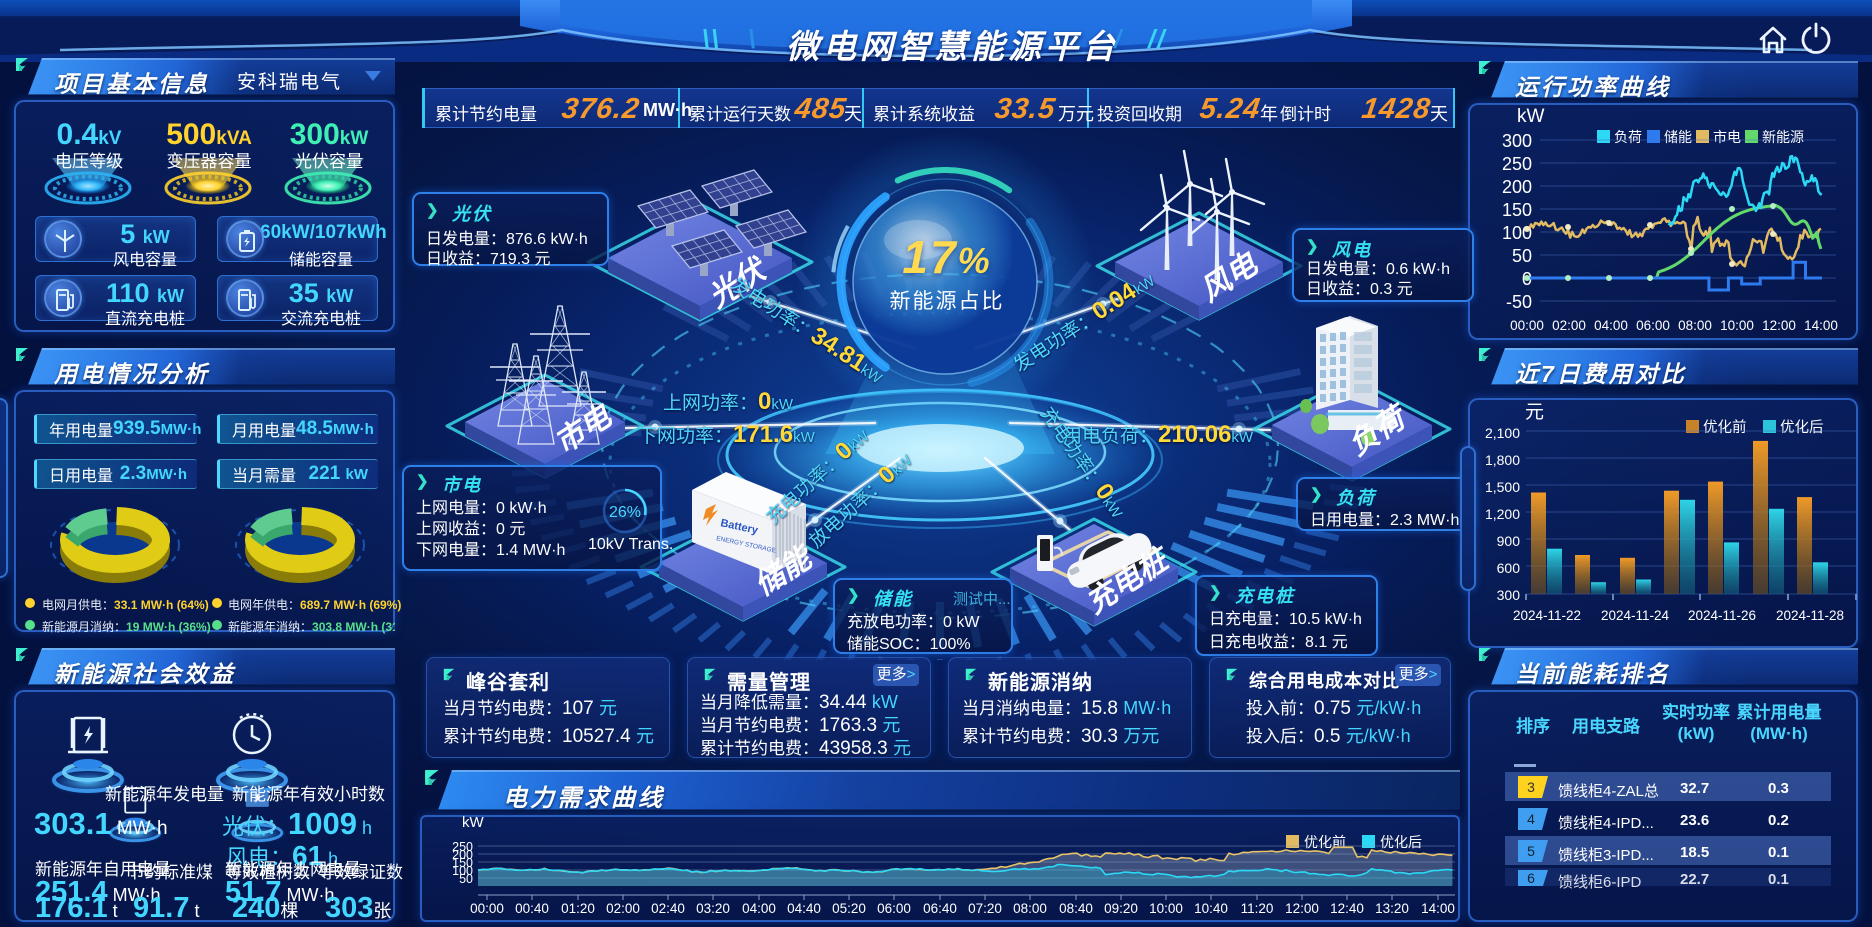 This screenshot has height=927, width=1872. What do you see at coordinates (1531, 851) in the screenshot?
I see `svg-text: 5` at bounding box center [1531, 851].